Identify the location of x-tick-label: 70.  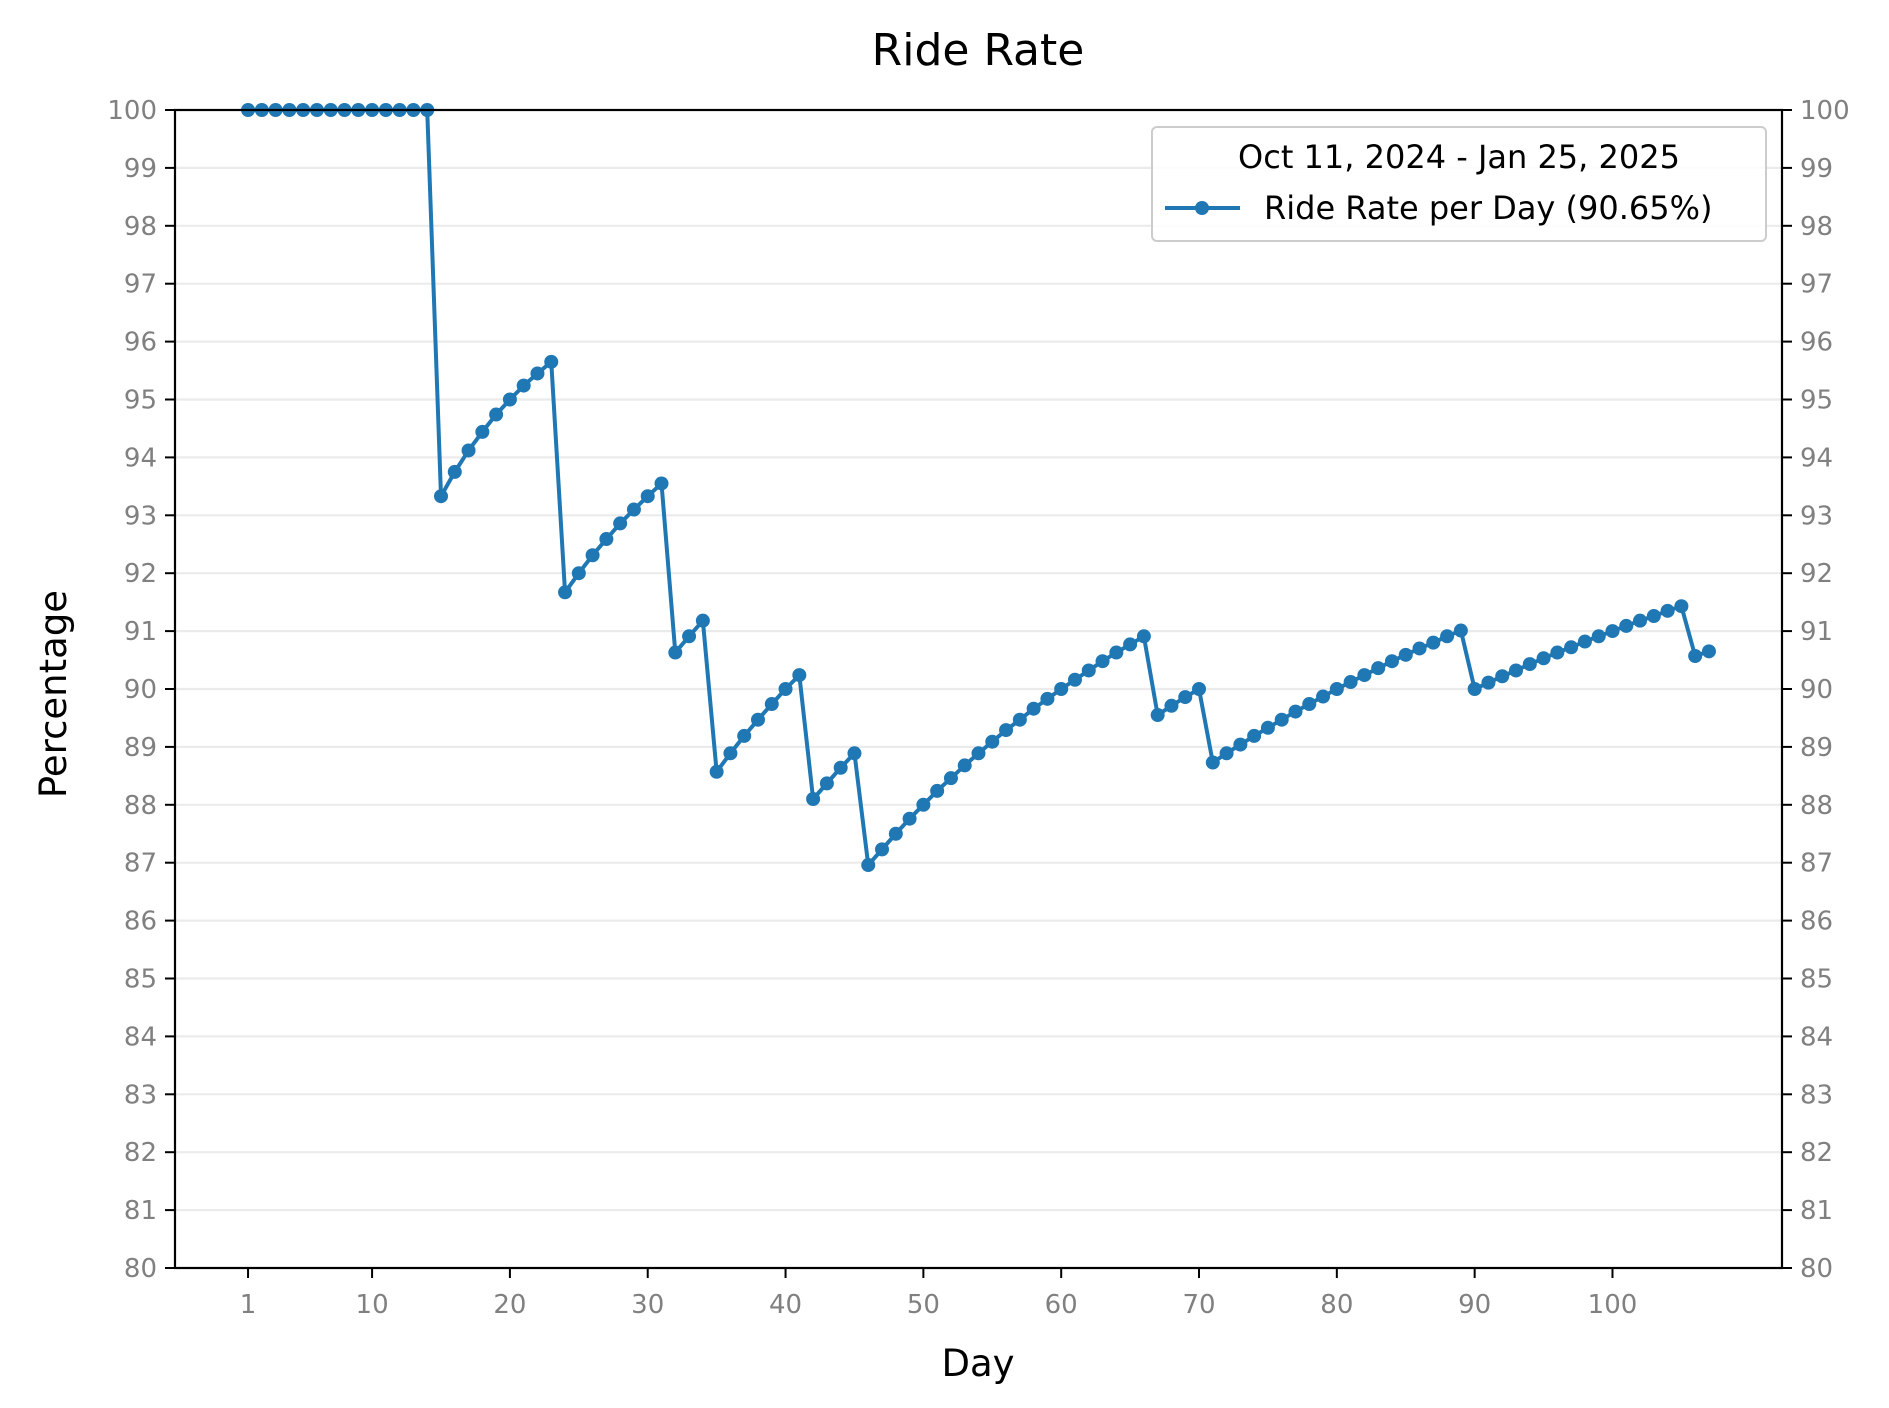
(1198, 1305).